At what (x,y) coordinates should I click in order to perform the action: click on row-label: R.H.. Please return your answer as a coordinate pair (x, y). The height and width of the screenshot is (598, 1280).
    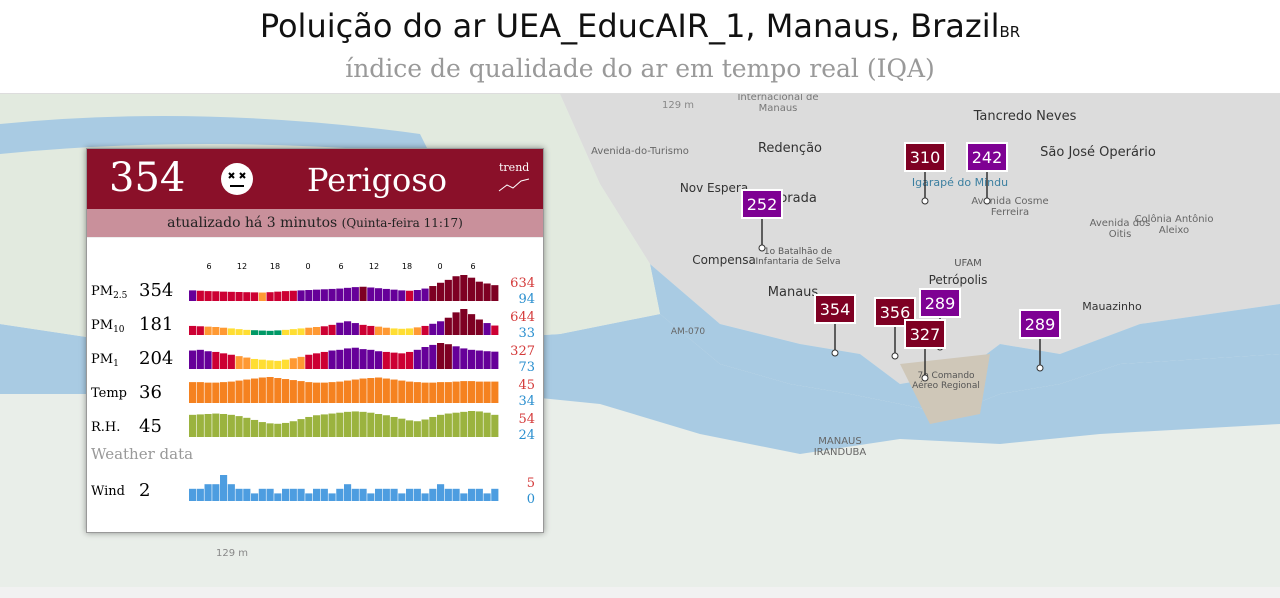
    Looking at the image, I should click on (105, 427).